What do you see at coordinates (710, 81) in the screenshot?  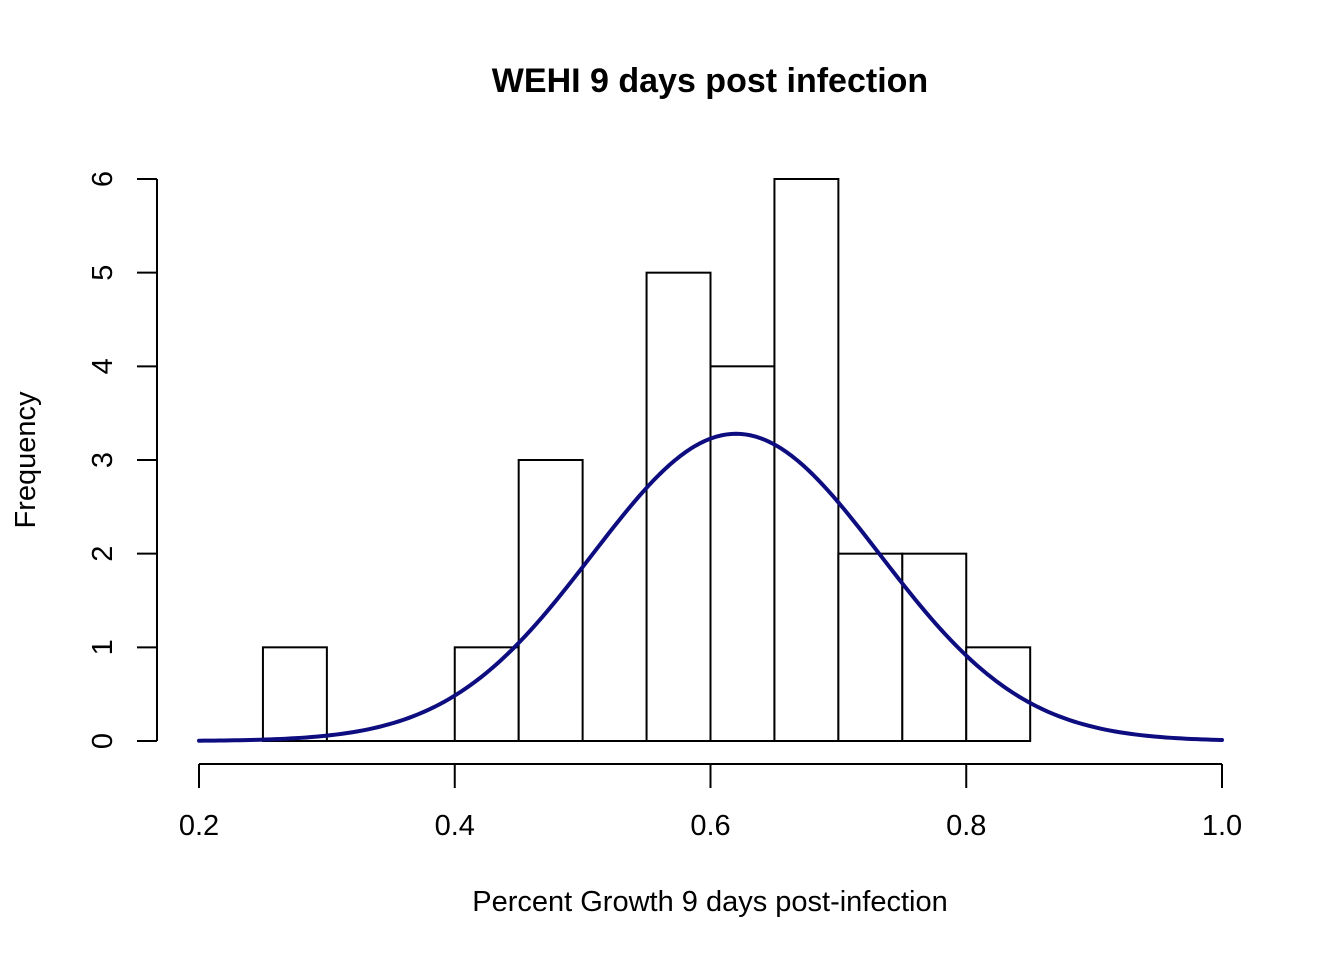 I see `chart-title: WEHI 9 days post infection` at bounding box center [710, 81].